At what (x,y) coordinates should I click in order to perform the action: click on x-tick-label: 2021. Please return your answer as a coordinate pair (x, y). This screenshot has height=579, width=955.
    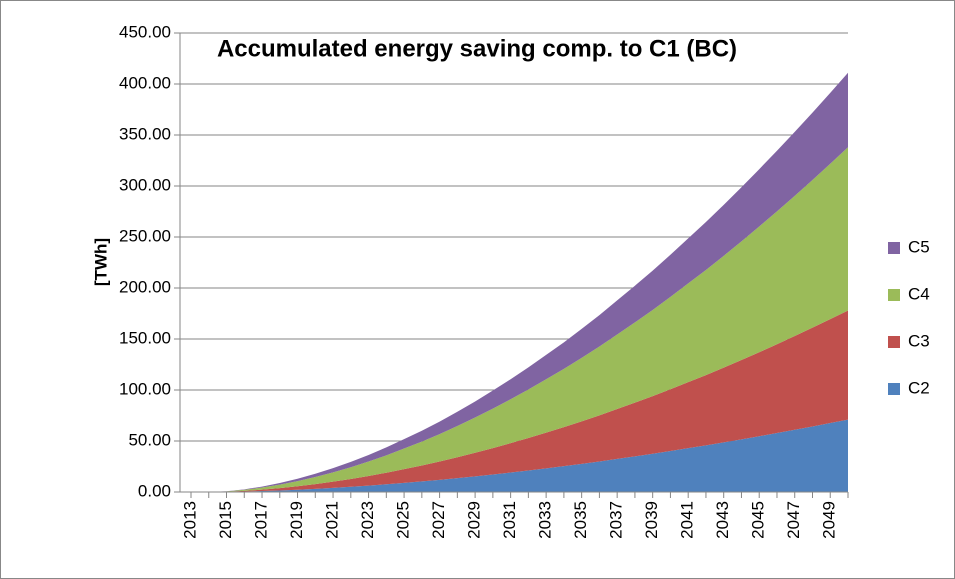
    Looking at the image, I should click on (332, 520).